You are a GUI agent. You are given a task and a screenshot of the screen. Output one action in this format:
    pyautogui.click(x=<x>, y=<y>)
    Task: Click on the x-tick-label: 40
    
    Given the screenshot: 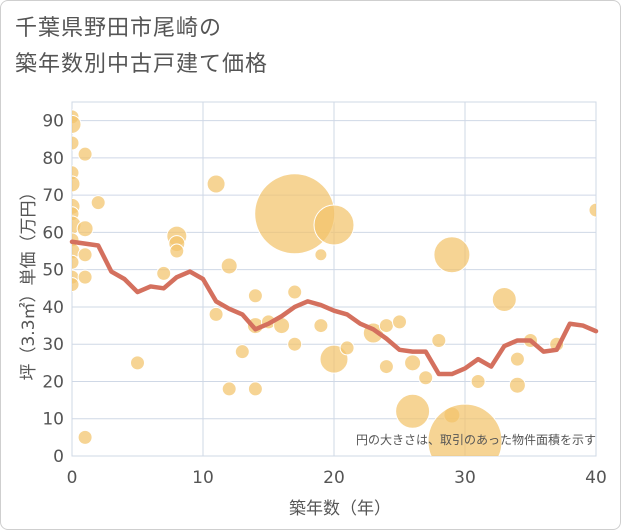 What is the action you would take?
    pyautogui.click(x=596, y=478)
    